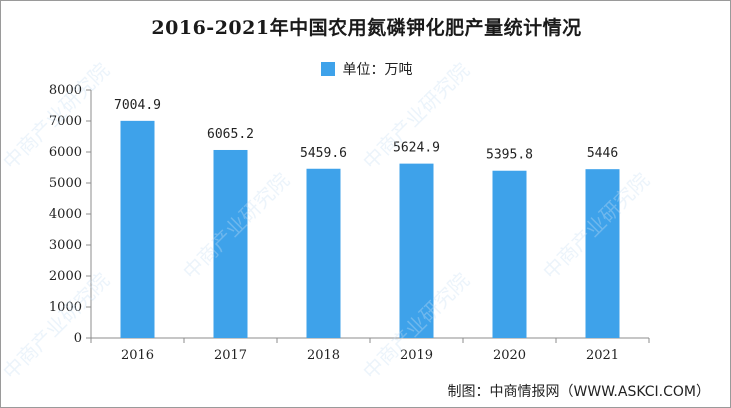 This screenshot has height=408, width=731. Describe the element at coordinates (137, 355) in the screenshot. I see `x-tick-label: 2016` at that location.